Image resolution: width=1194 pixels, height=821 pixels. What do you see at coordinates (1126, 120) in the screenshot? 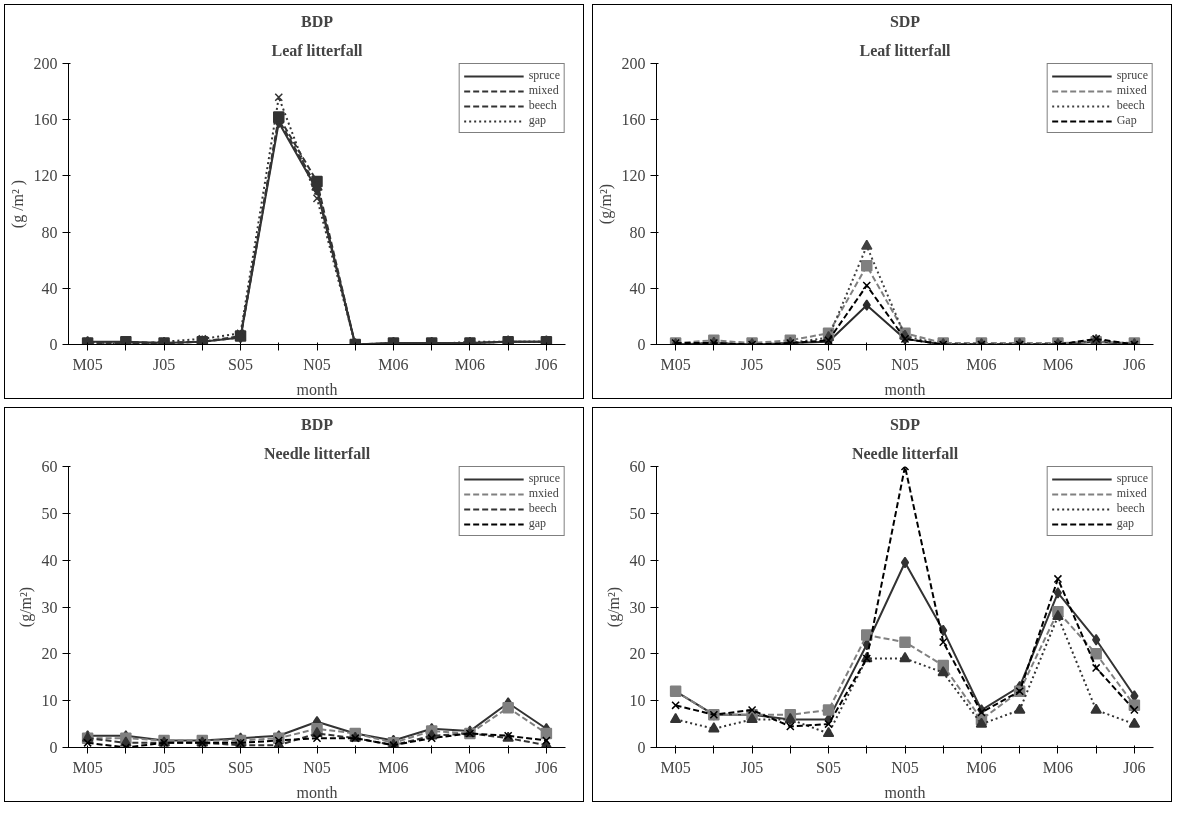
I see `legend-label: Gap` at bounding box center [1126, 120].